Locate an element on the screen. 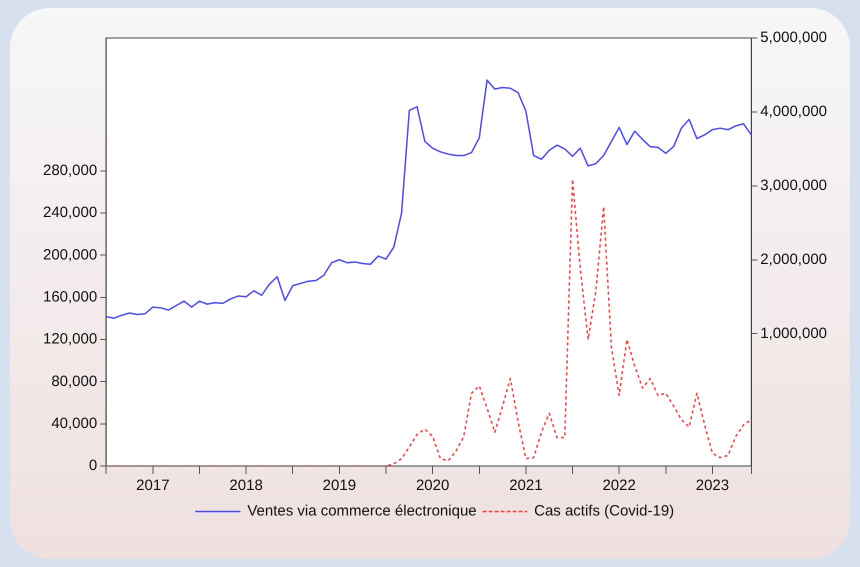  y2-tick-label: 1,000,000 is located at coordinates (794, 333).